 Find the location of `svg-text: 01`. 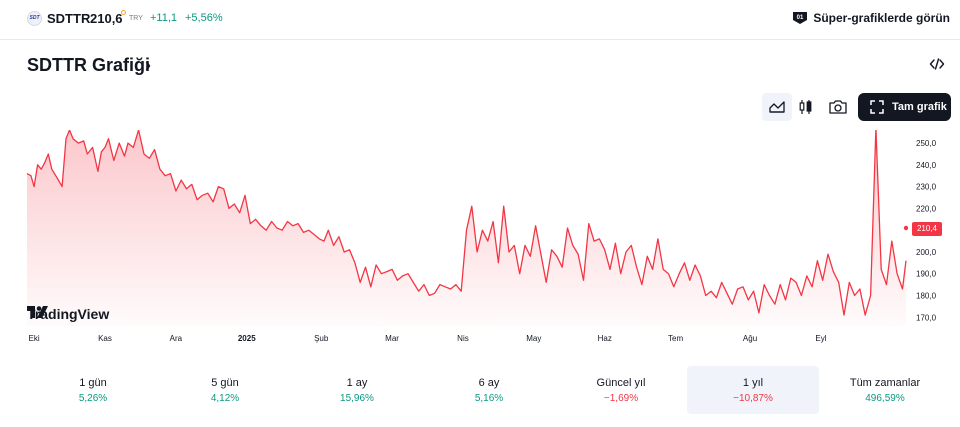

svg-text: 01 is located at coordinates (800, 18).